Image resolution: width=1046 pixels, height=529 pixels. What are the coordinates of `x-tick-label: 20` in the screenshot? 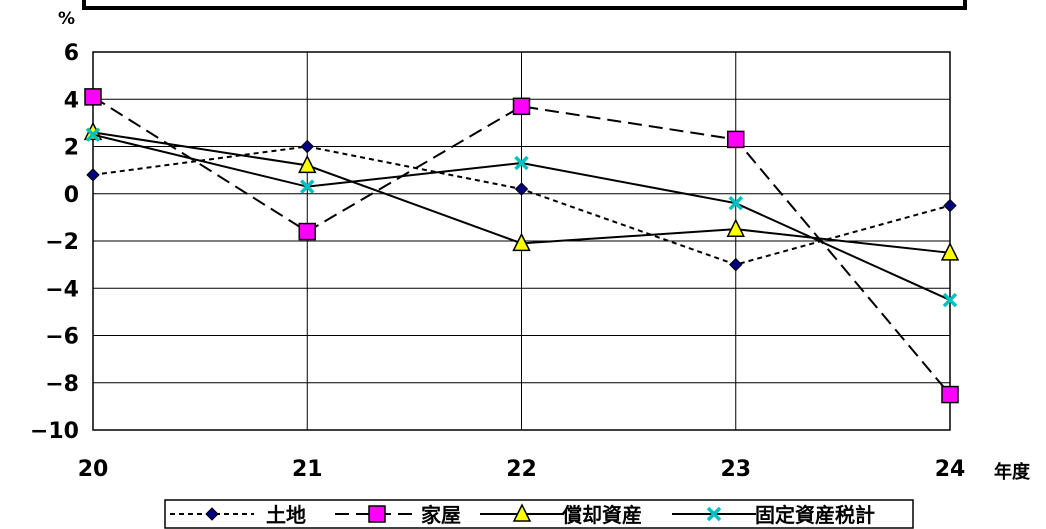 It's located at (93, 469).